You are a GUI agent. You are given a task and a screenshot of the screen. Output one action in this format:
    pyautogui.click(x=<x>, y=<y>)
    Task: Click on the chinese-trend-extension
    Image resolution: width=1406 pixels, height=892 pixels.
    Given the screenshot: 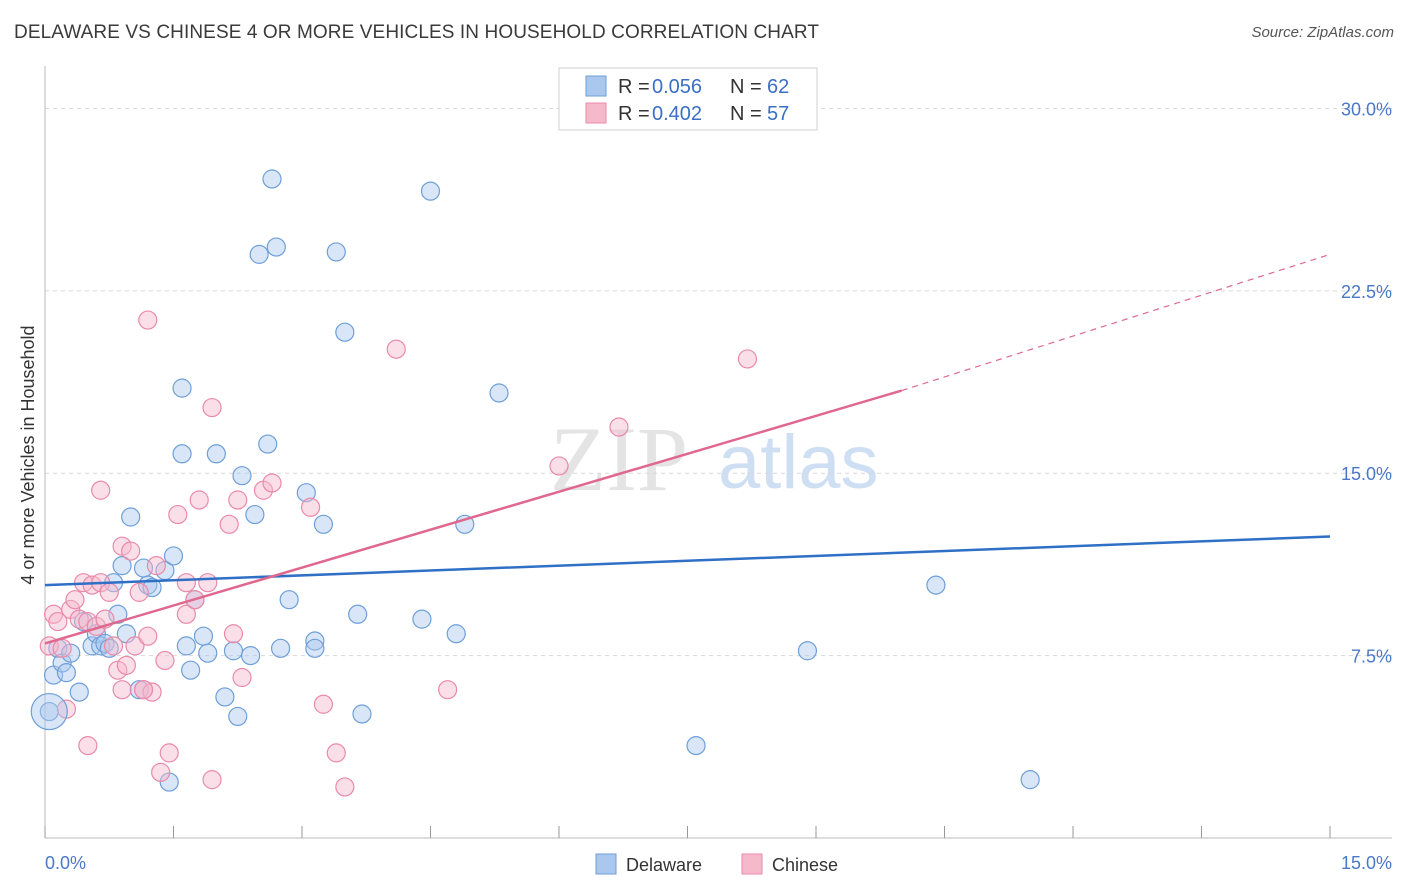 What is the action you would take?
    pyautogui.click(x=1116, y=322)
    